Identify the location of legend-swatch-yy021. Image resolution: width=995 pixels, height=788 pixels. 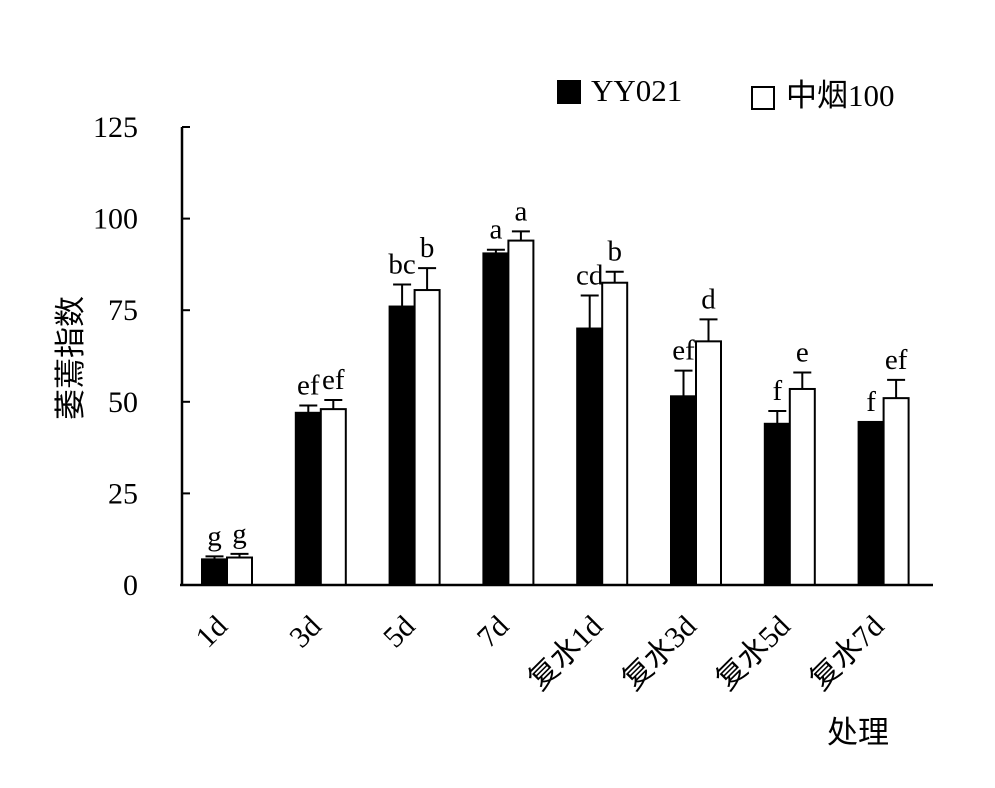
(569, 92).